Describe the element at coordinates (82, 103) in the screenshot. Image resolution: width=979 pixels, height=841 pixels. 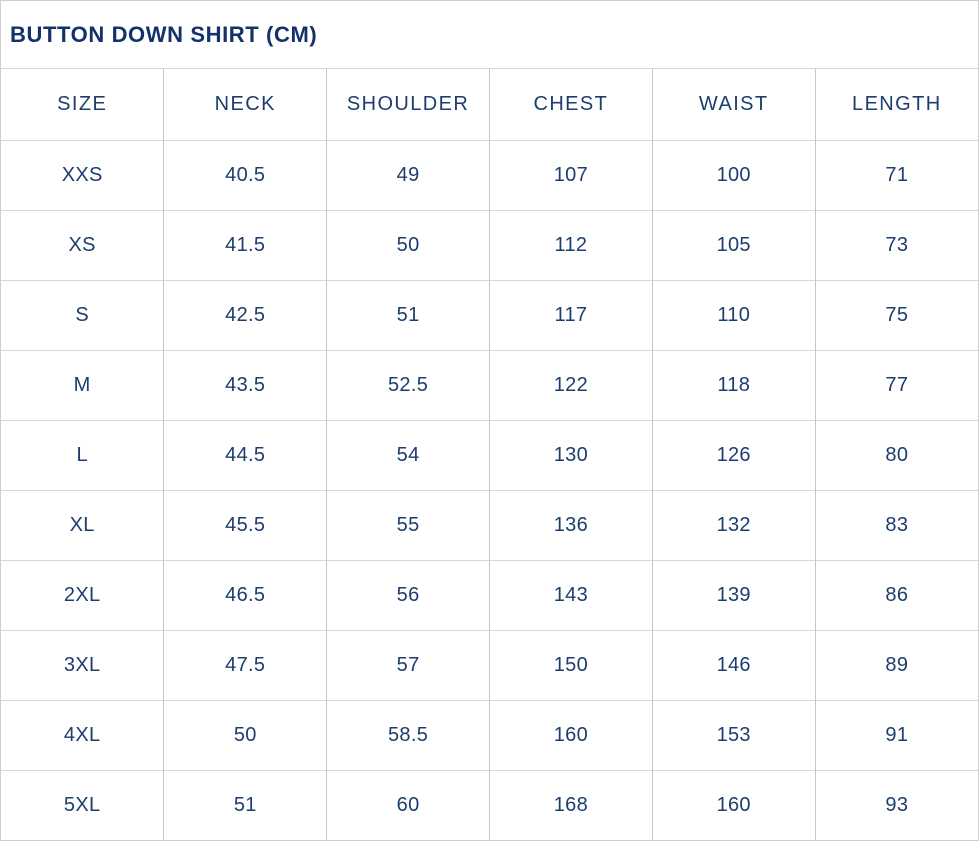
I see `column-header-size: SIZE` at that location.